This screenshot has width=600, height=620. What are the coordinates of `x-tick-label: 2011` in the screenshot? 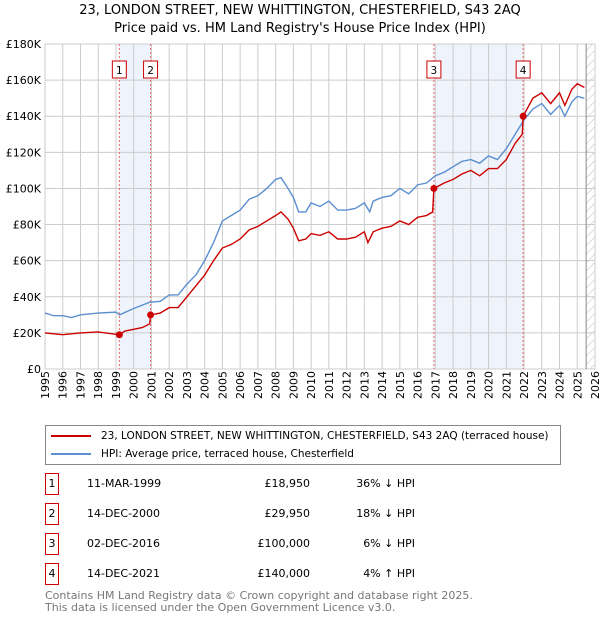 It's located at (329, 385).